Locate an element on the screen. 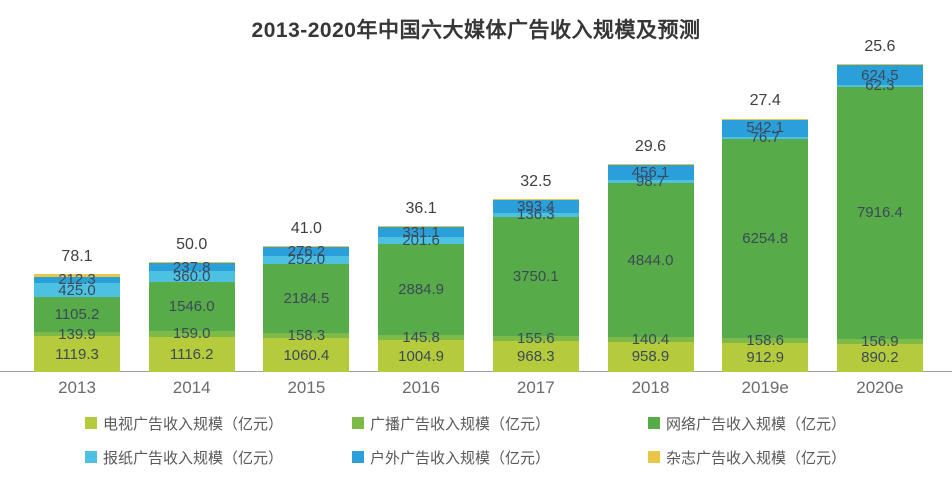  x-axis-label-2019e: 2019e is located at coordinates (765, 387).